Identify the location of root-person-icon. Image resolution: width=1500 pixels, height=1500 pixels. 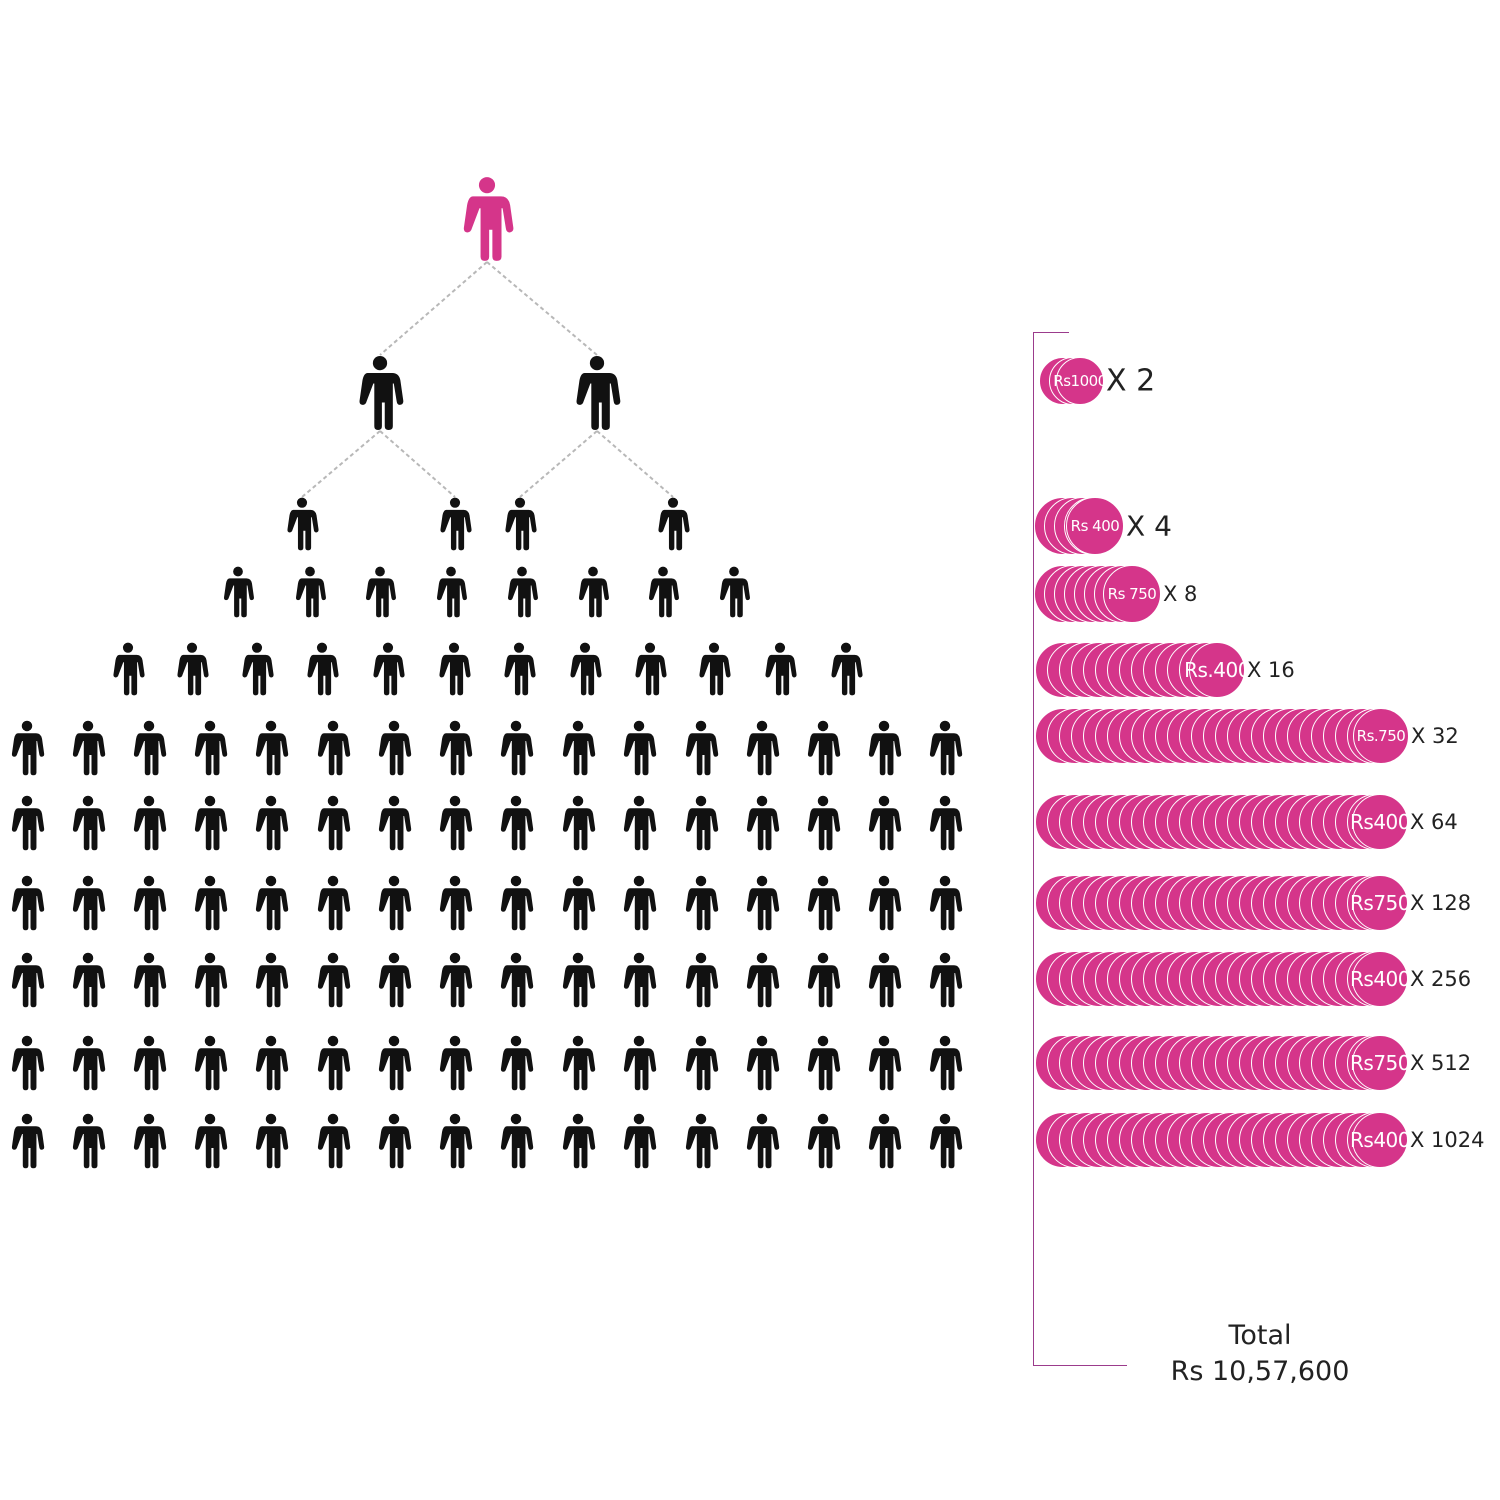
(487, 219).